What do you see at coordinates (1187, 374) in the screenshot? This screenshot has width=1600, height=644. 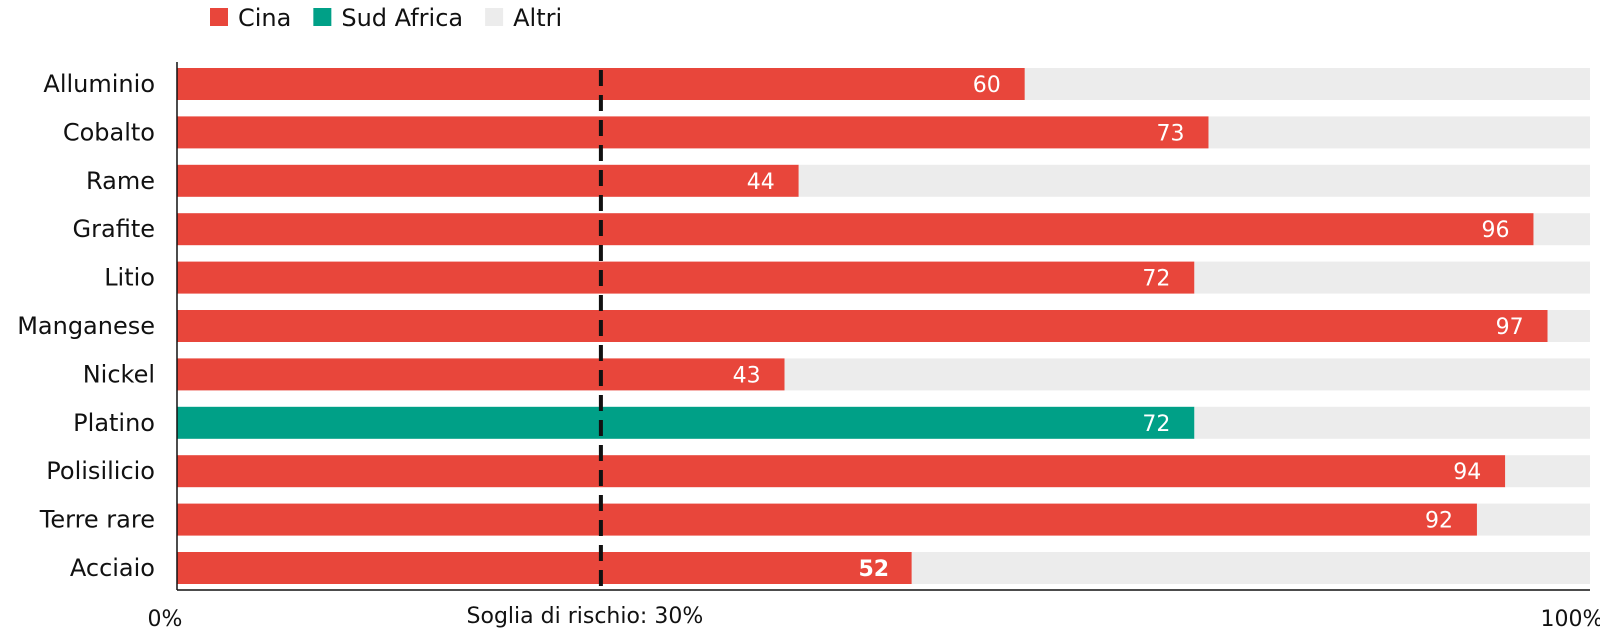 I see `bar-altri-nickel` at bounding box center [1187, 374].